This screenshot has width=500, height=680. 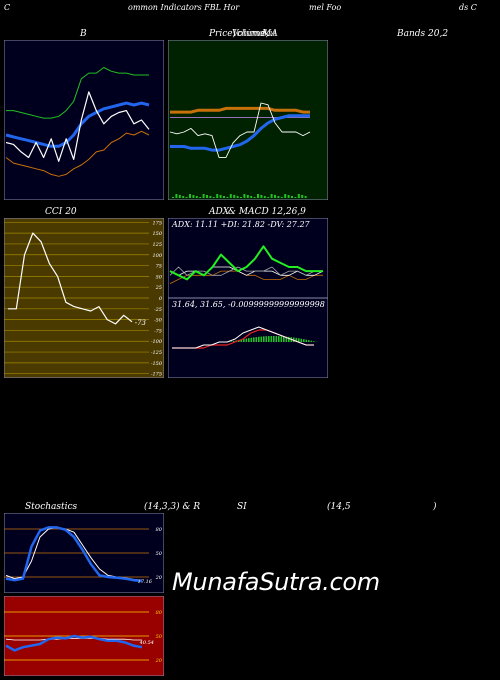 What do you see at coordinates (184, 7) in the screenshot?
I see `header-part-2: ommon Indicators FBL Hor` at bounding box center [184, 7].